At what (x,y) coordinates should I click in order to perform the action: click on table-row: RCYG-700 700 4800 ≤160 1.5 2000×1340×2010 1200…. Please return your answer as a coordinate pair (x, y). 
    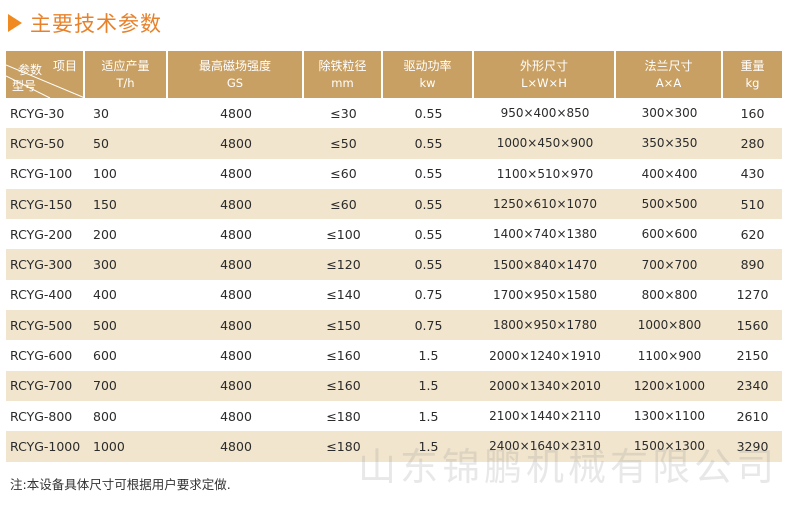
    Looking at the image, I should click on (394, 385).